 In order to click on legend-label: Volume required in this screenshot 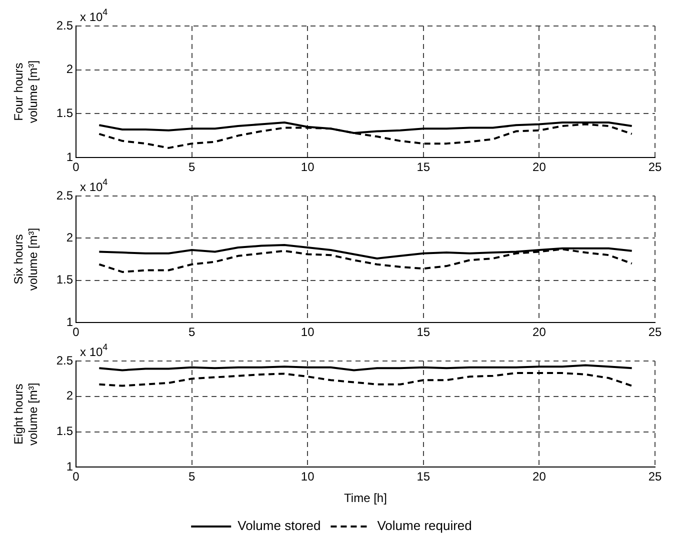, I will do `click(424, 526)`.